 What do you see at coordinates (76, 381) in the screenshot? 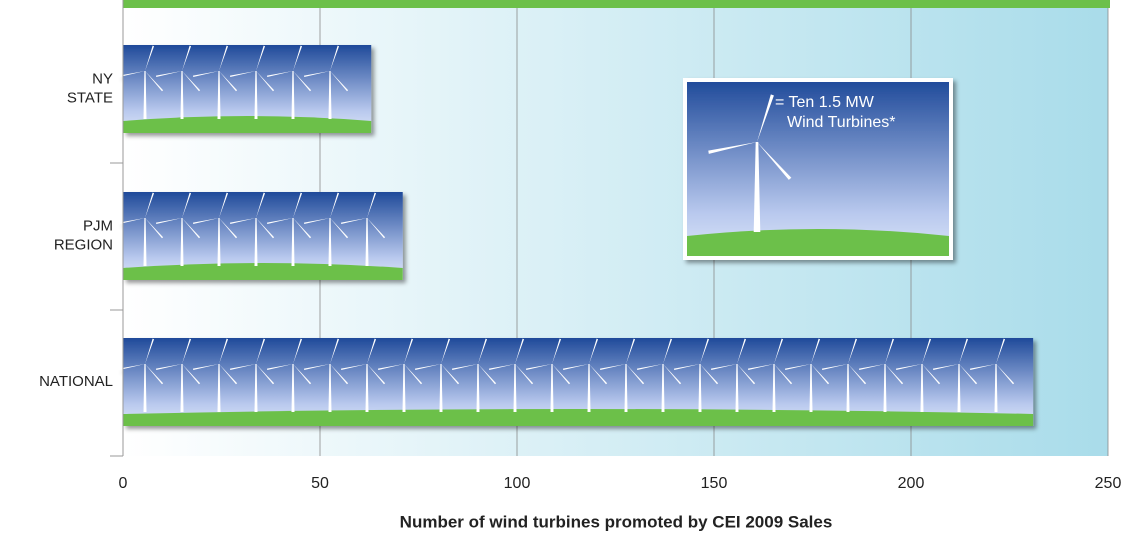
I see `y-tick-label: NATIONAL` at bounding box center [76, 381].